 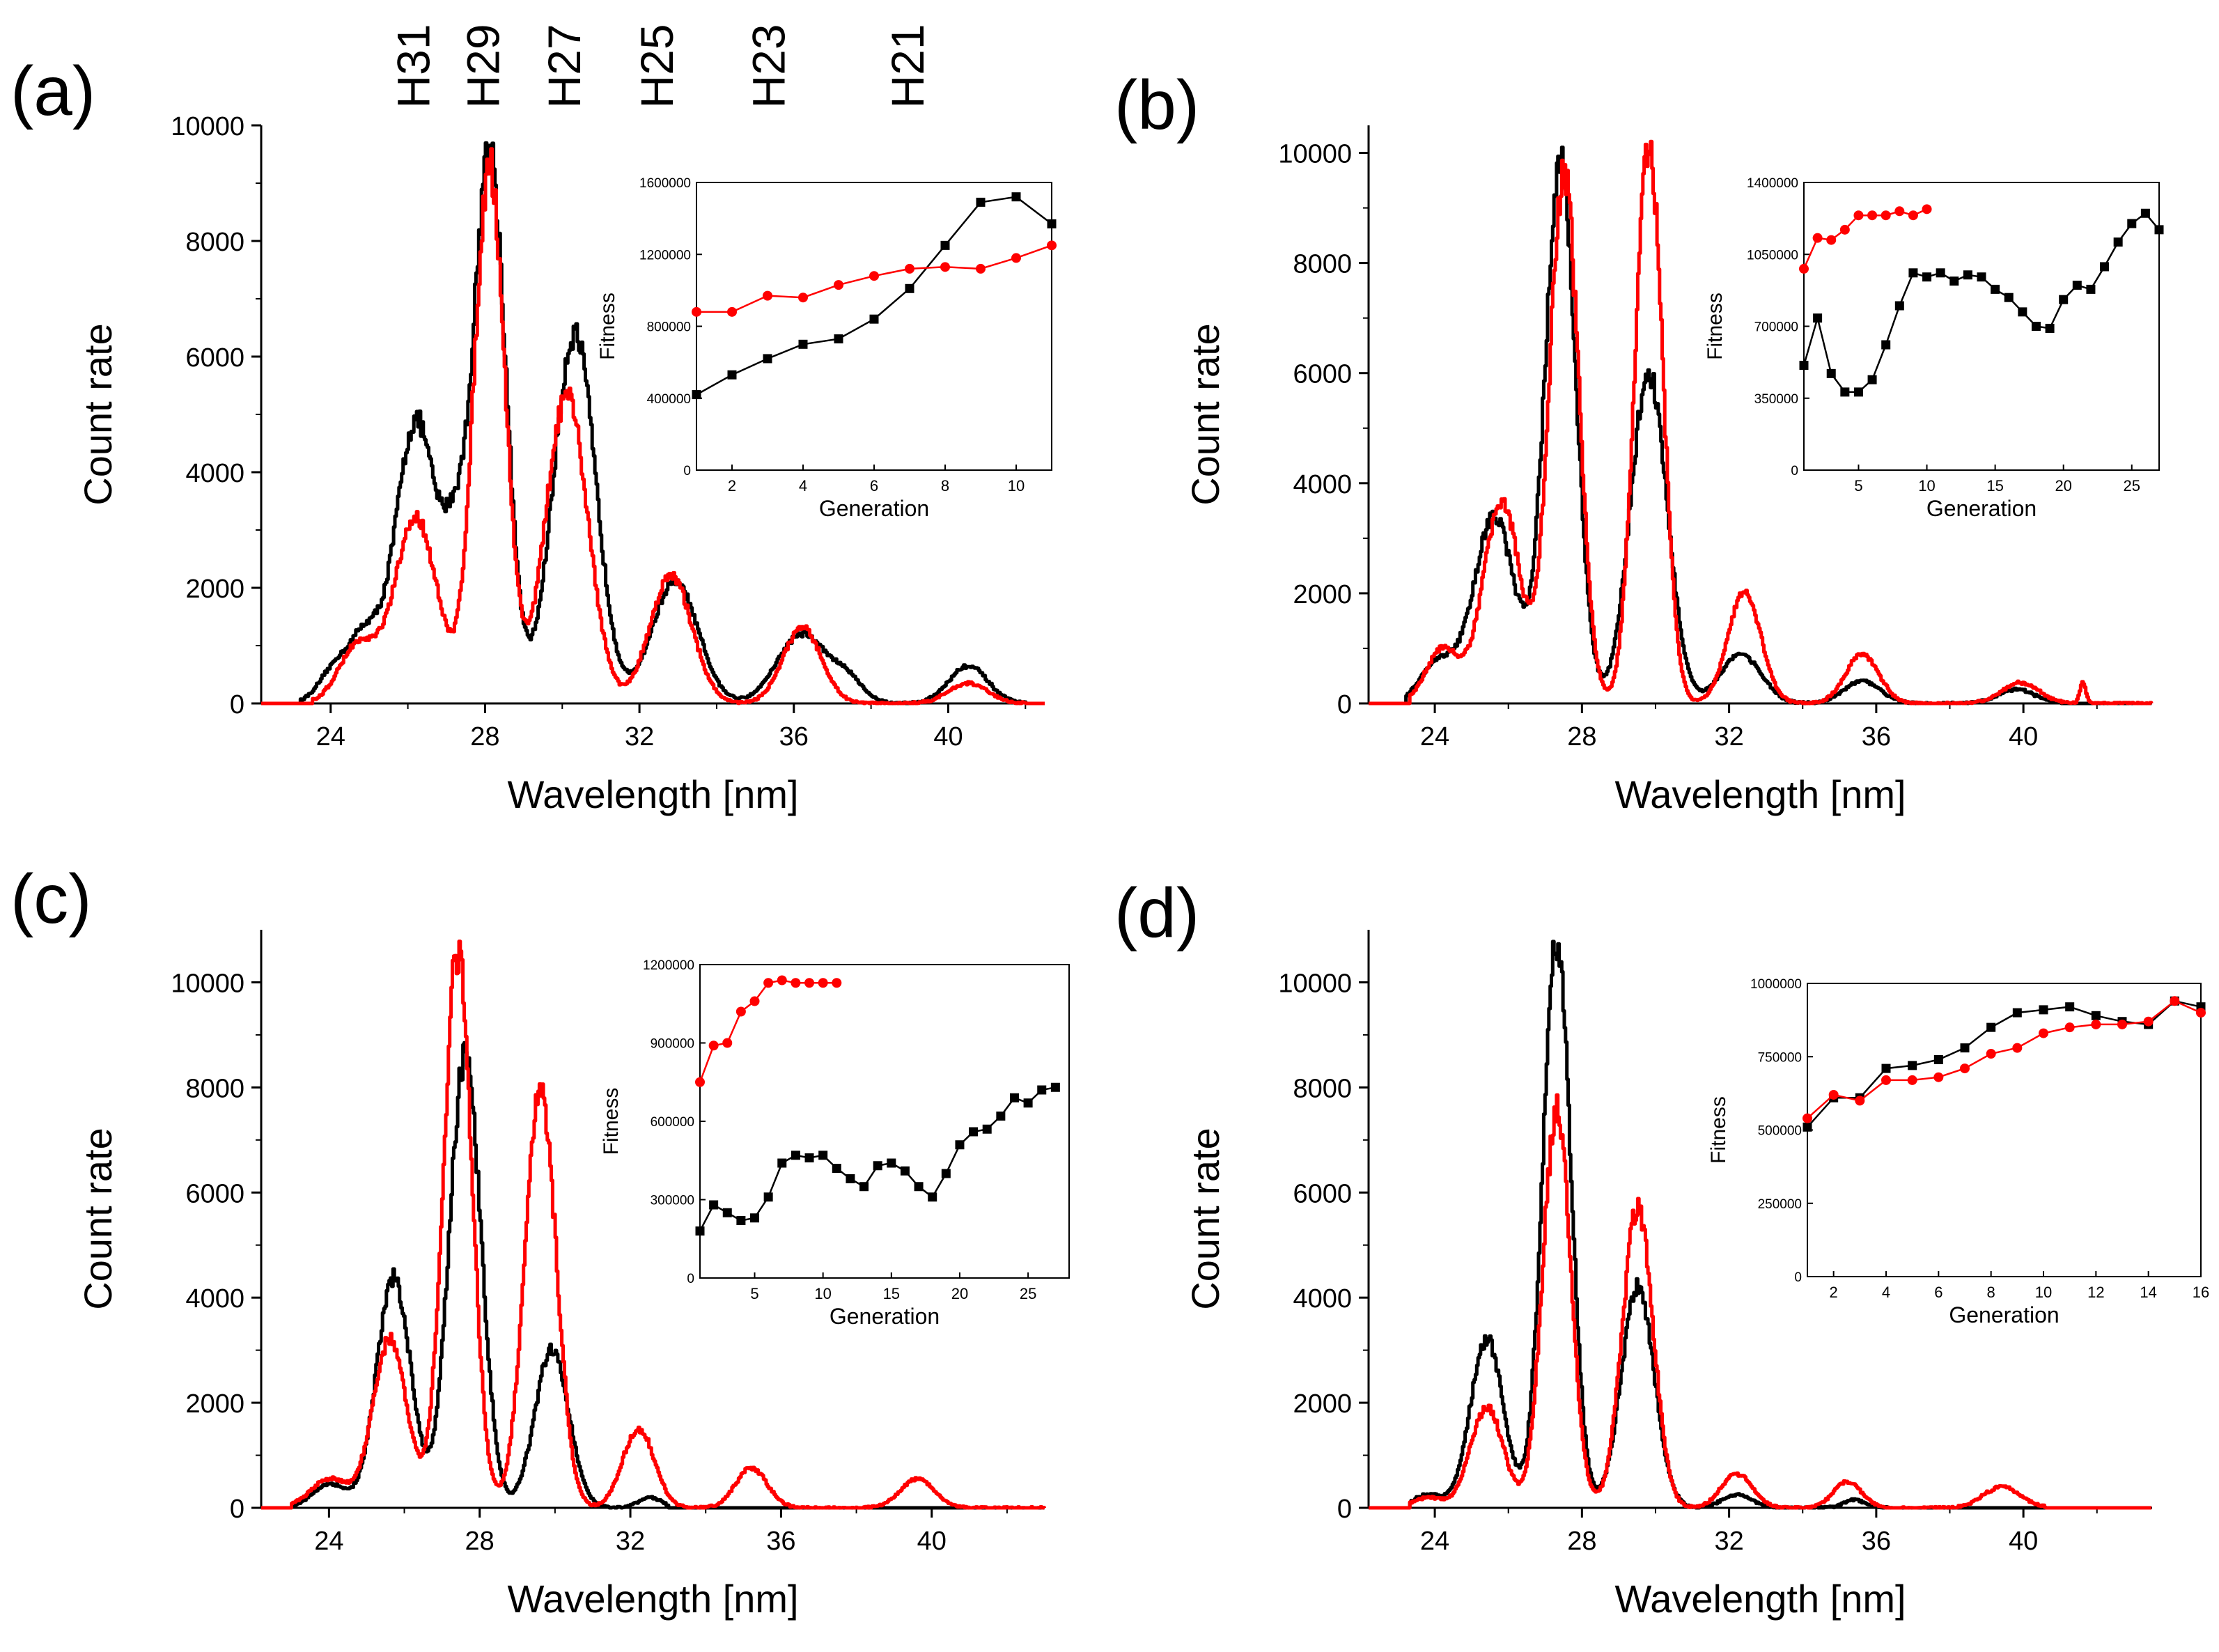 What do you see at coordinates (2201, 1292) in the screenshot?
I see `inset-x-tick-label: 16` at bounding box center [2201, 1292].